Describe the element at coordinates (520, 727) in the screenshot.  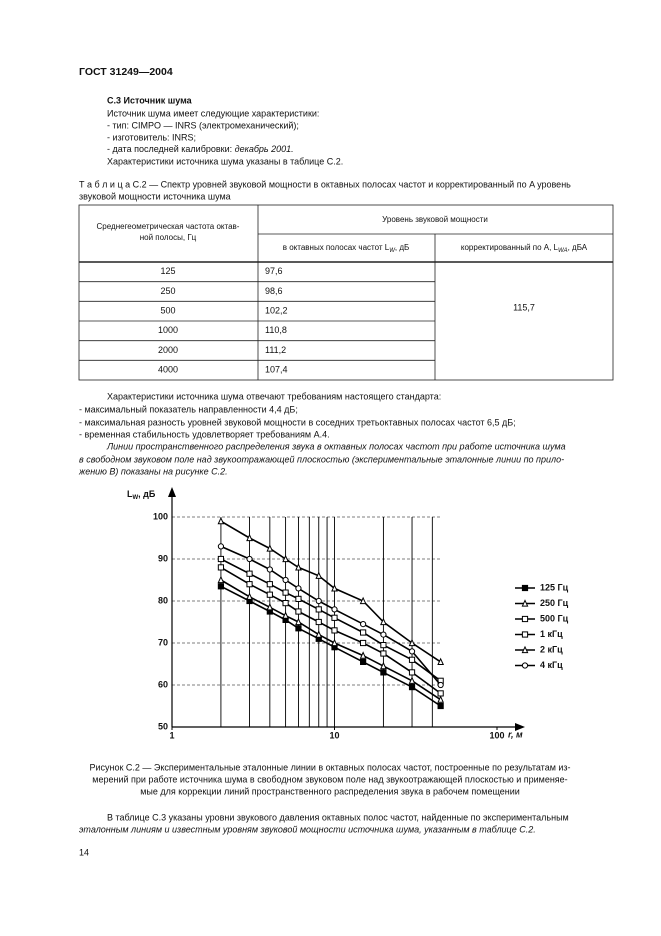
I see `axis-arrow` at that location.